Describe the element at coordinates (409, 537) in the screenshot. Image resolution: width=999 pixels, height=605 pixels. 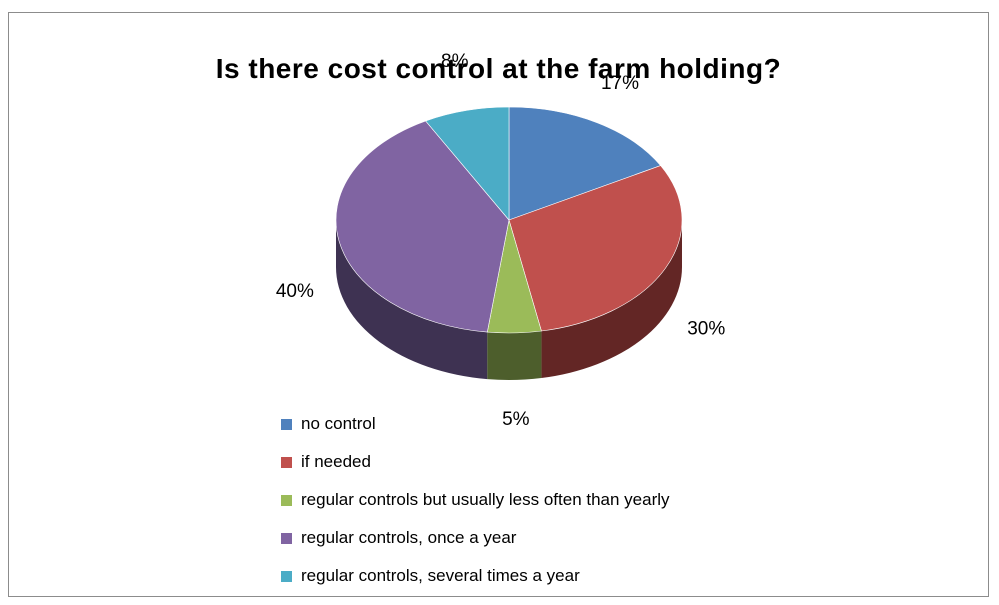
I see `legend-label: regular controls, once a year` at that location.